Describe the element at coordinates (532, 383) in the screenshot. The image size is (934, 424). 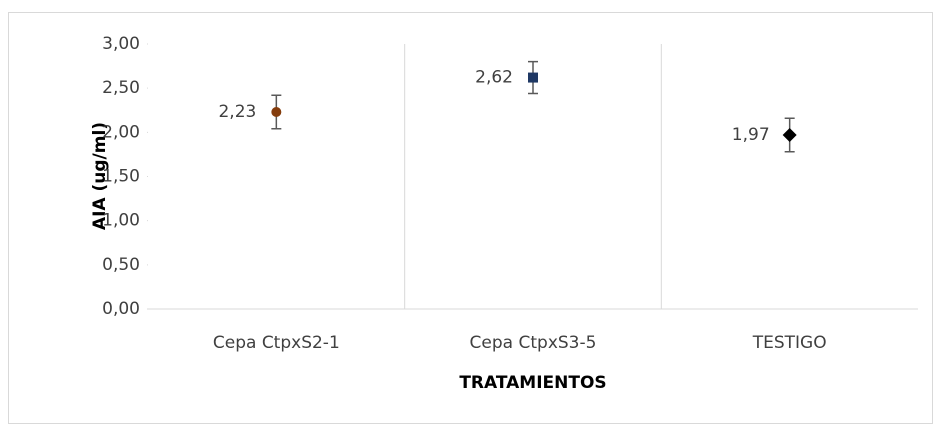
I see `x-axis-title: TRATAMIENTOS` at that location.